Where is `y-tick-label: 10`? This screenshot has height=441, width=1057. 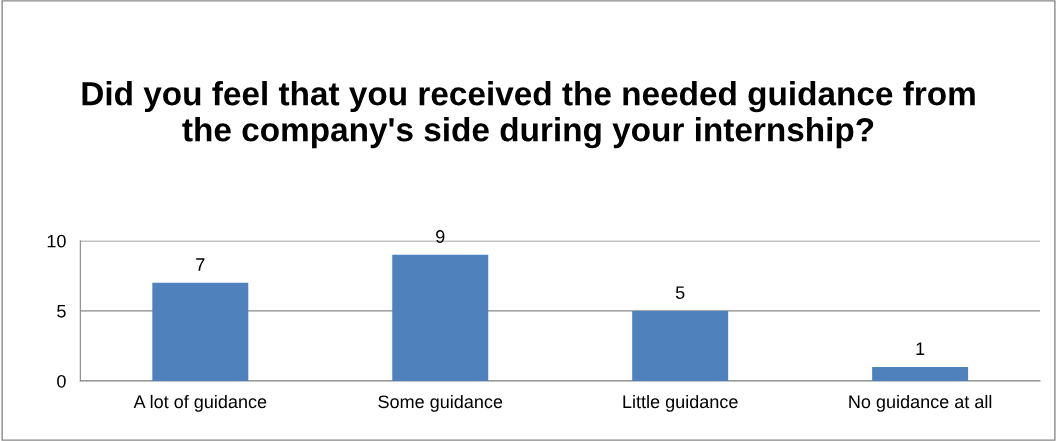 y-tick-label: 10 is located at coordinates (56, 241).